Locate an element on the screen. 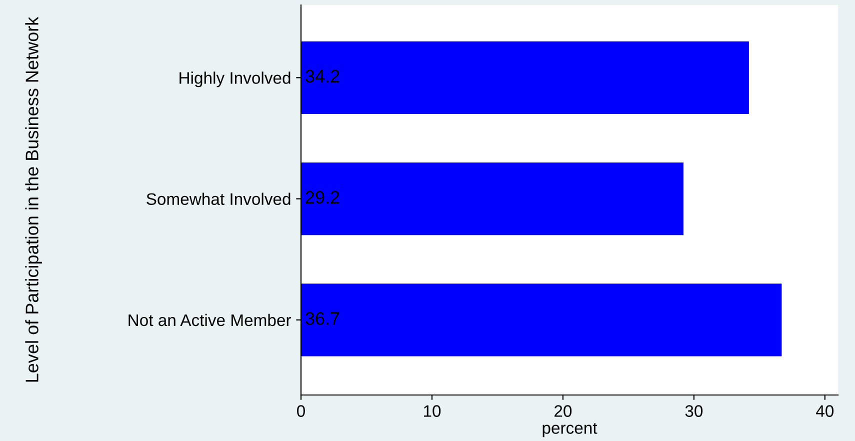  x-tick-label: 20 is located at coordinates (563, 411).